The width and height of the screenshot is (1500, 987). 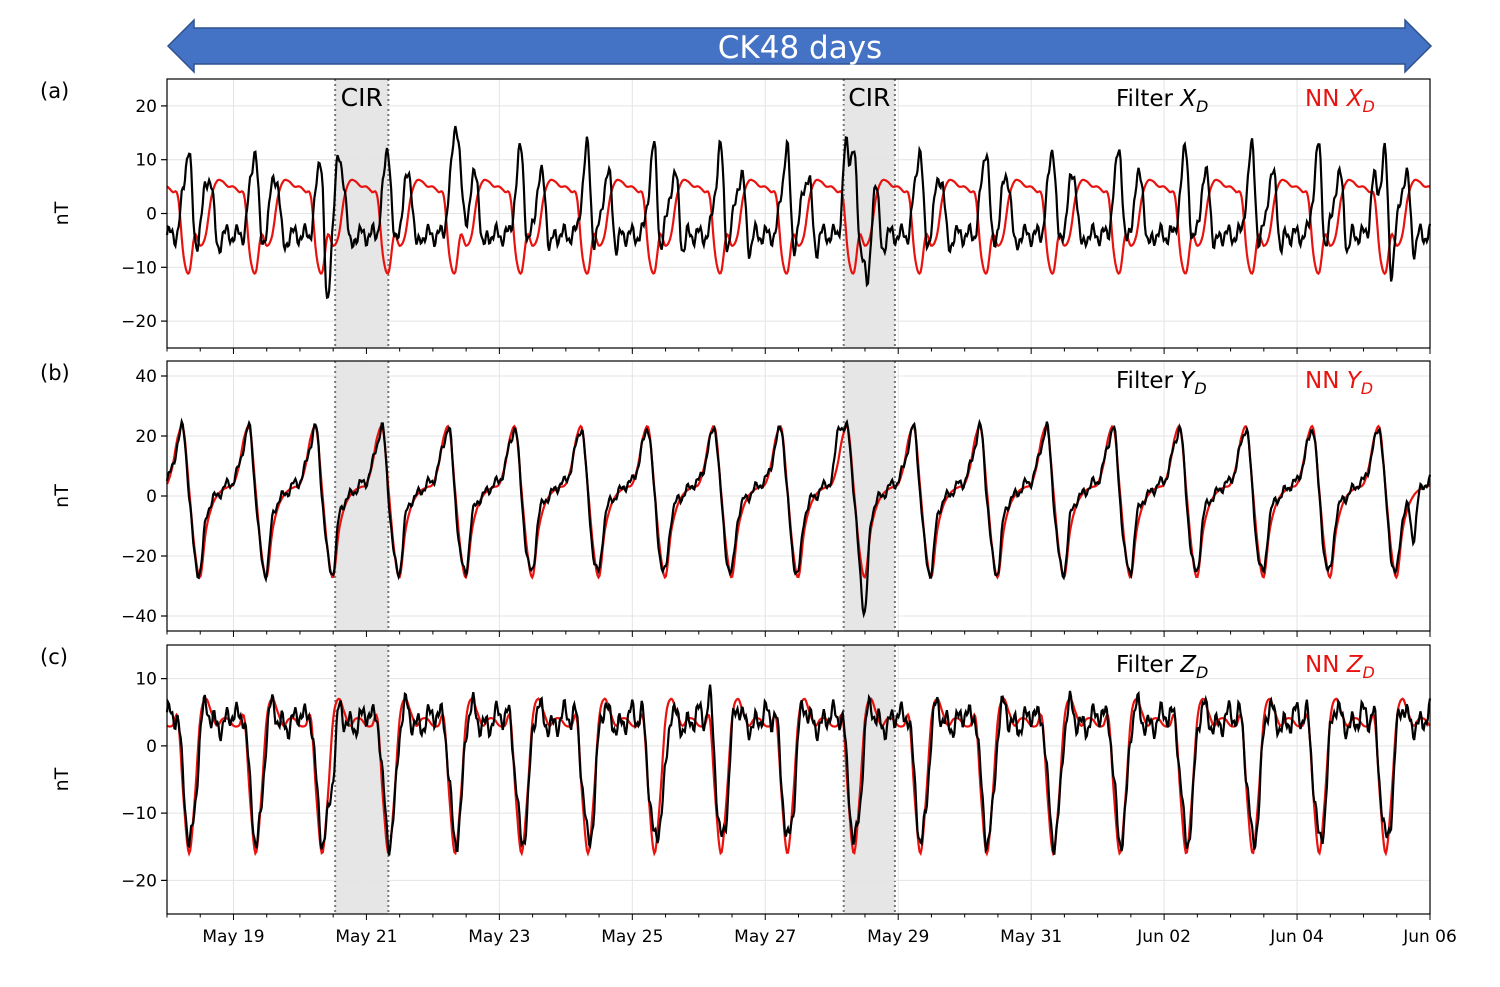 What do you see at coordinates (798, 351) in the screenshot?
I see `x-minor-ticks-a` at bounding box center [798, 351].